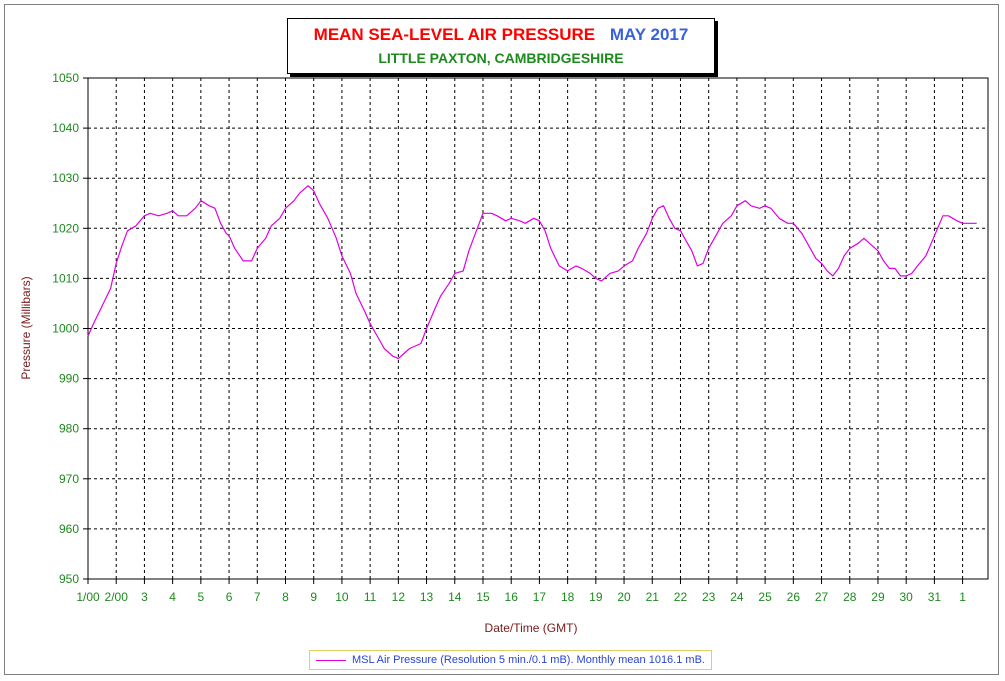 The width and height of the screenshot is (1005, 681). Describe the element at coordinates (596, 597) in the screenshot. I see `x-tick-label: 19` at that location.